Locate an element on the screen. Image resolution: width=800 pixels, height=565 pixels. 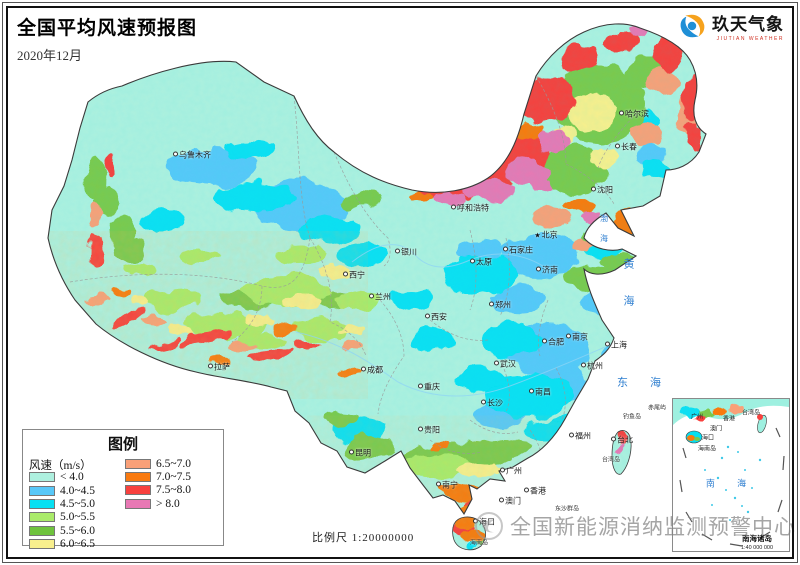
inset-minimap is located at coordinates (731, 475).